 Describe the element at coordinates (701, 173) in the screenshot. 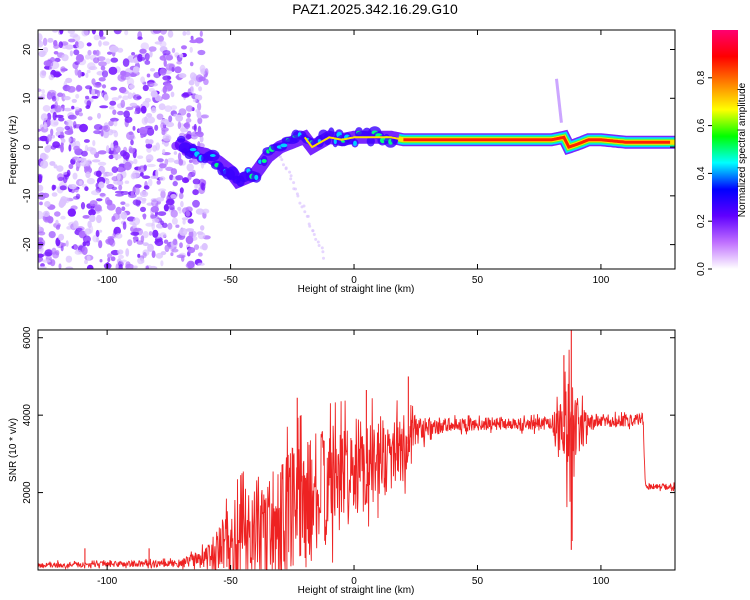

I see `colorbar-tick-label: 0.4` at that location.